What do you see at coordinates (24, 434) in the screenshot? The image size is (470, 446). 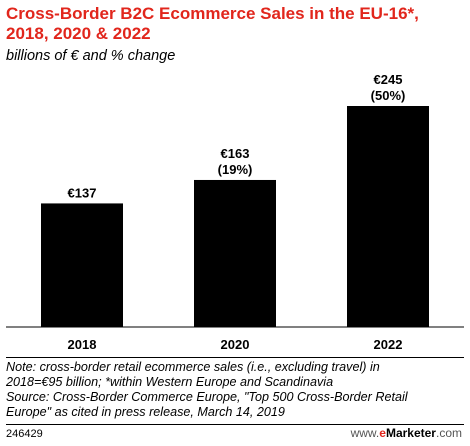 I see `chart-id: 246429` at bounding box center [24, 434].